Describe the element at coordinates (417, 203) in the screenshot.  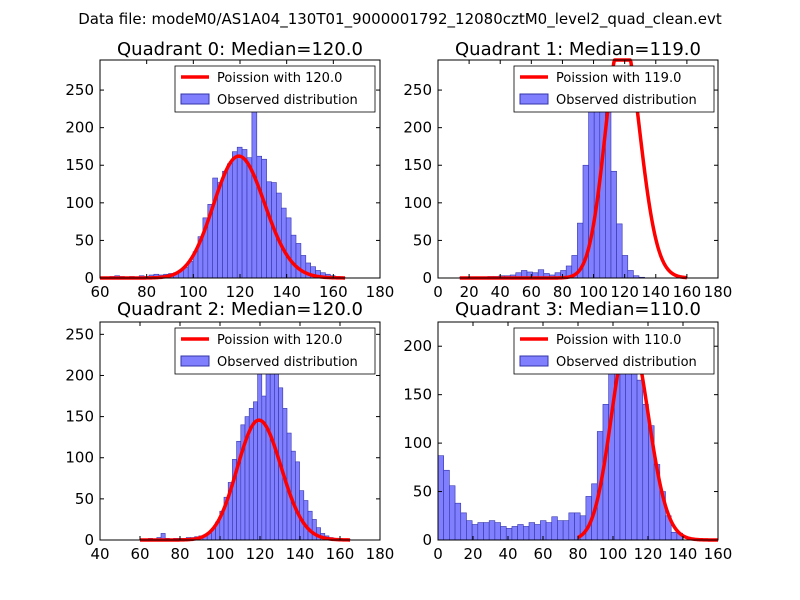
I see `quadrant-1-ytick-label: 100` at that location.